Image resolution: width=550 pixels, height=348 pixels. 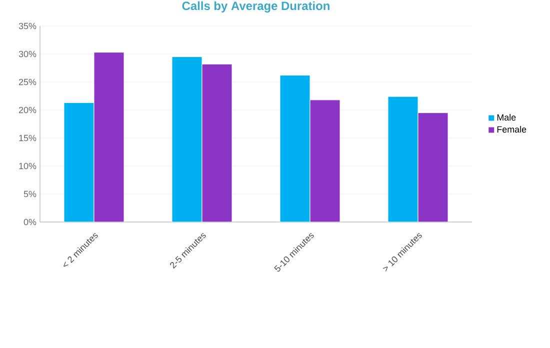 What do you see at coordinates (30, 222) in the screenshot?
I see `y-tick-label: 0%` at bounding box center [30, 222].